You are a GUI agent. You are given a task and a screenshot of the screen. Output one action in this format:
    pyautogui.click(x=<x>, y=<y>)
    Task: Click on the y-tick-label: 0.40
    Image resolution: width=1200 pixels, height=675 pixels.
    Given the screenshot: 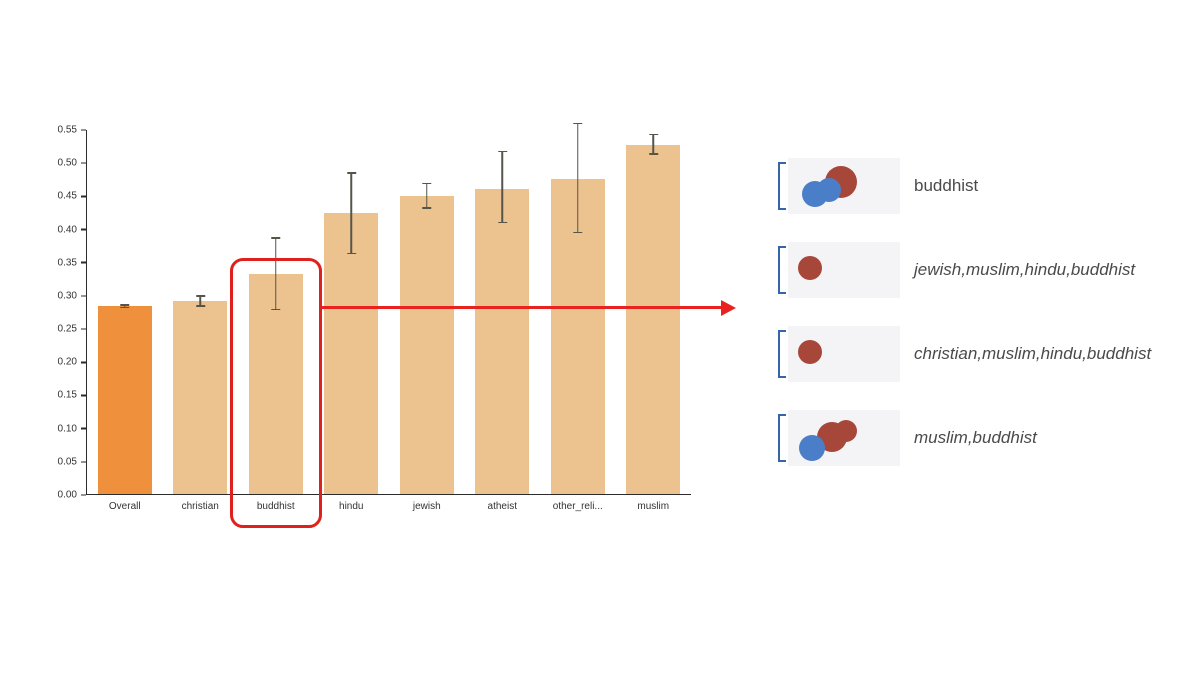 What is the action you would take?
    pyautogui.click(x=67, y=230)
    